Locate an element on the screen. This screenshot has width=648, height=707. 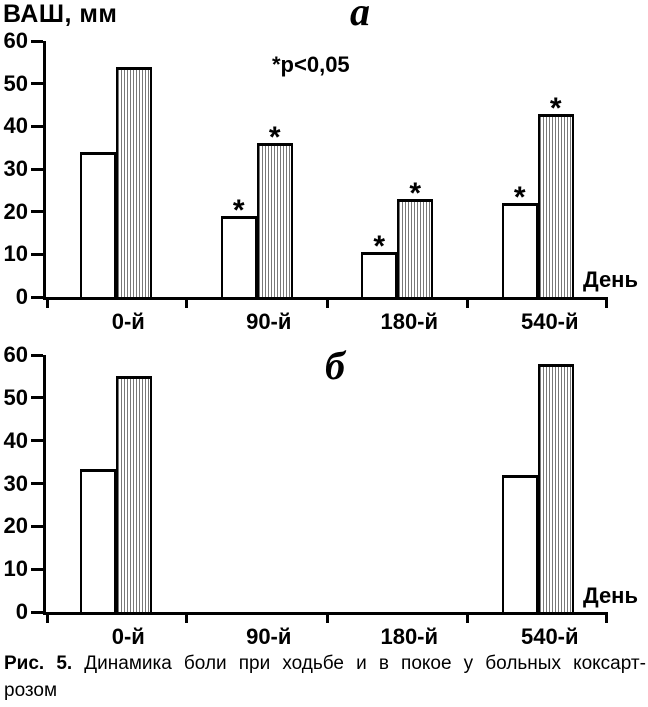
bar-open-180-й is located at coordinates (379, 274).